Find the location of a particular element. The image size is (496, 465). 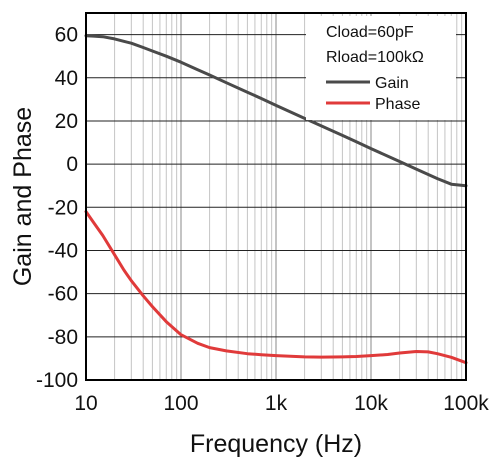

y-tick-label: 60 is located at coordinates (66, 35).